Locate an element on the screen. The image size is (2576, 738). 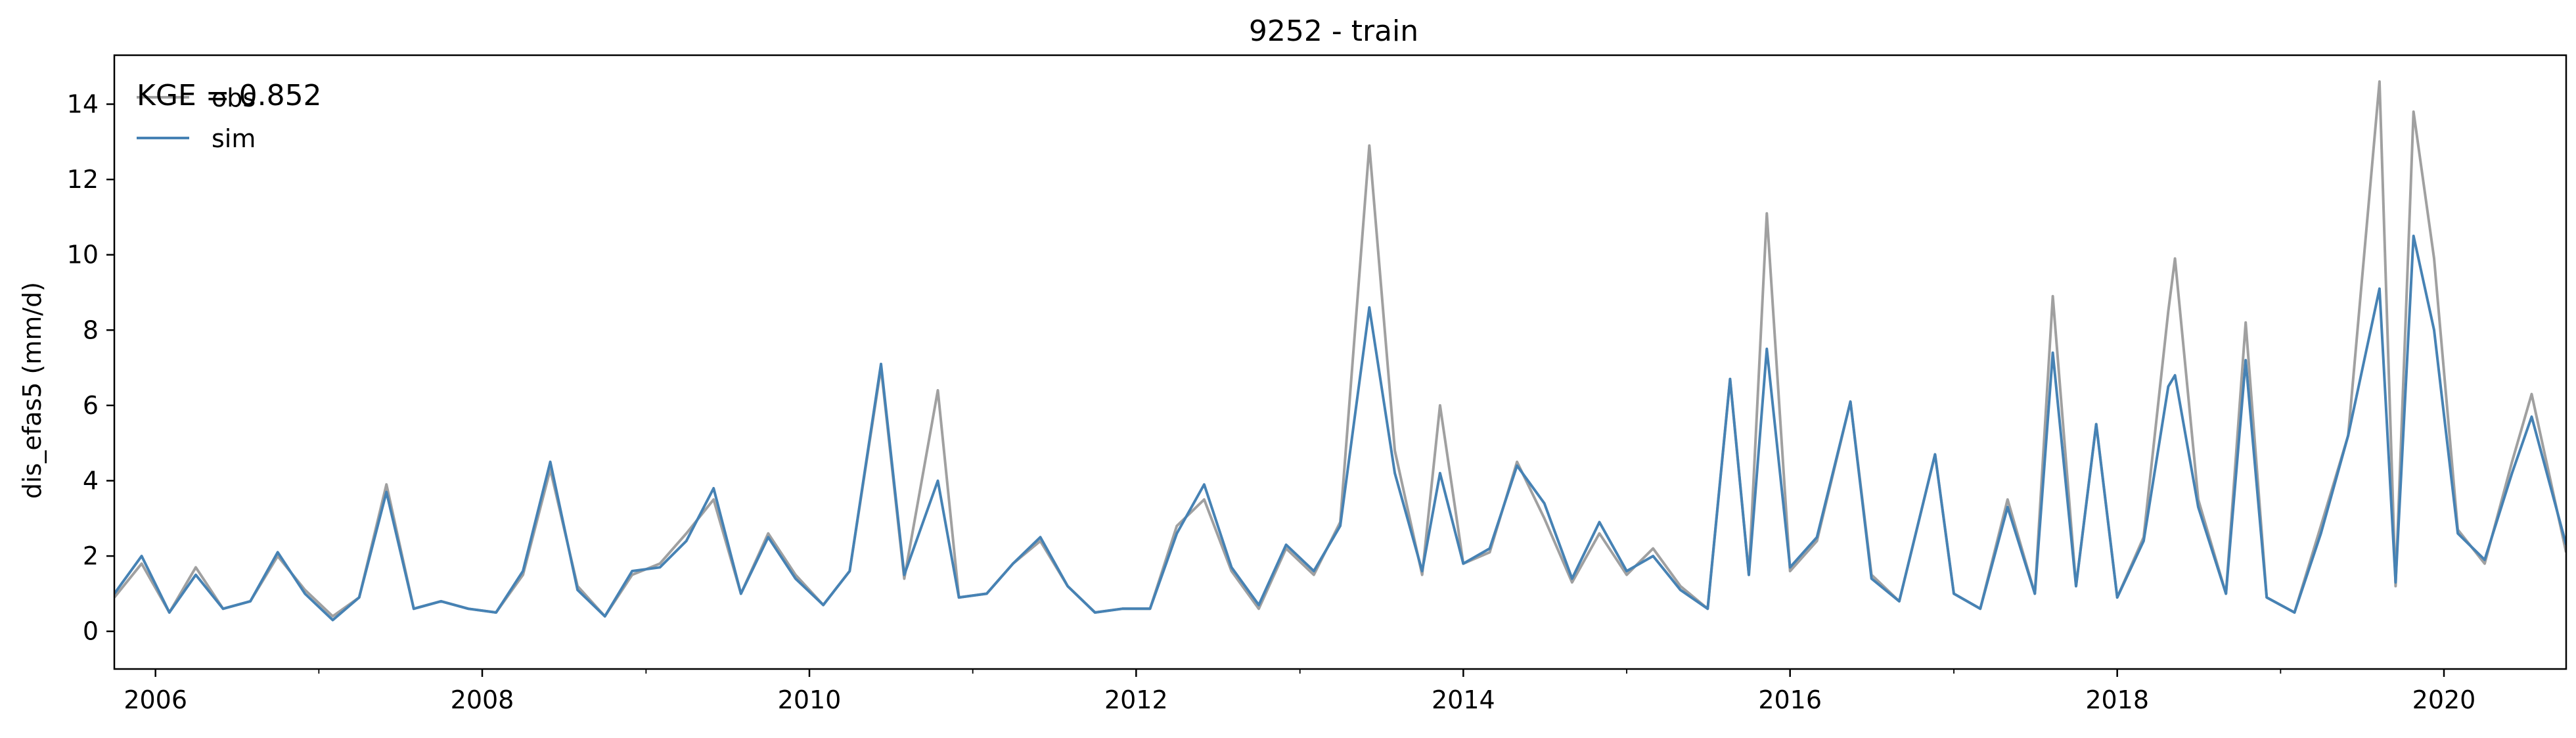
x-tick-label-2006: 2006 is located at coordinates (155, 699).